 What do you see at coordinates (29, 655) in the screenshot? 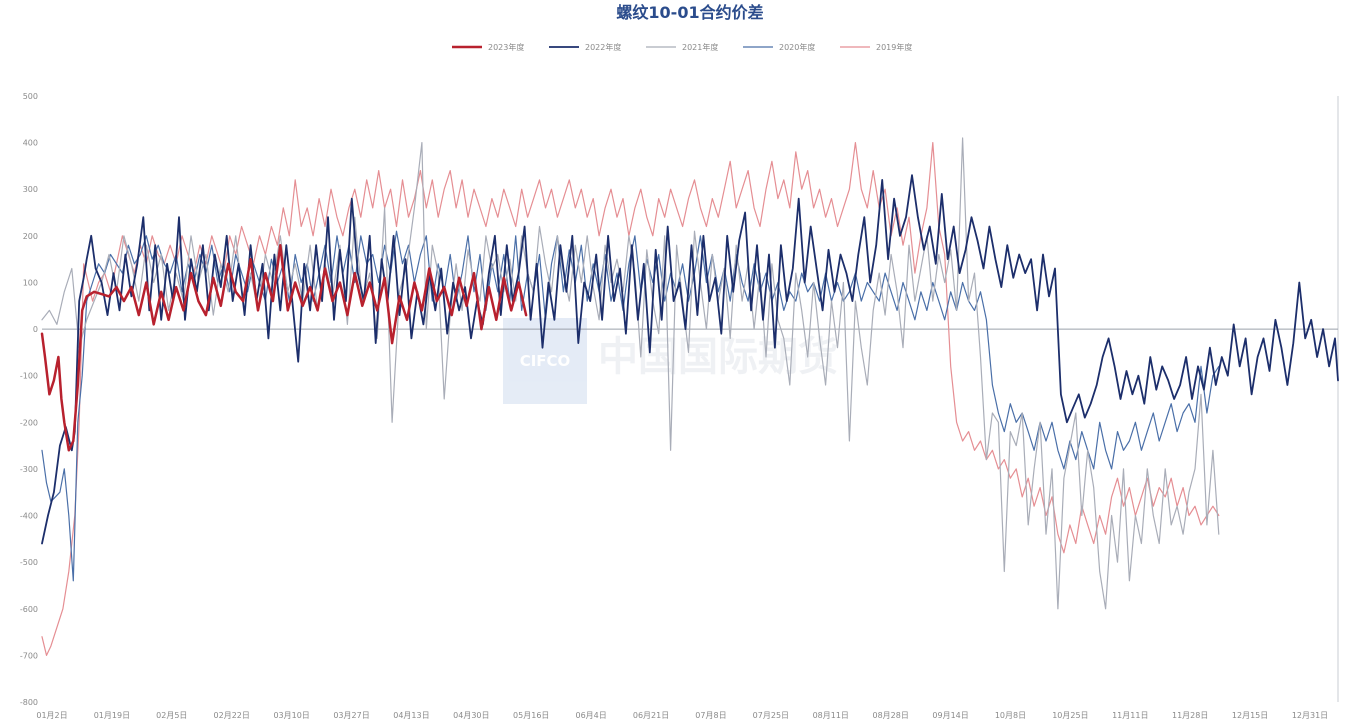
I see `y-tick-label: -700` at bounding box center [29, 655].